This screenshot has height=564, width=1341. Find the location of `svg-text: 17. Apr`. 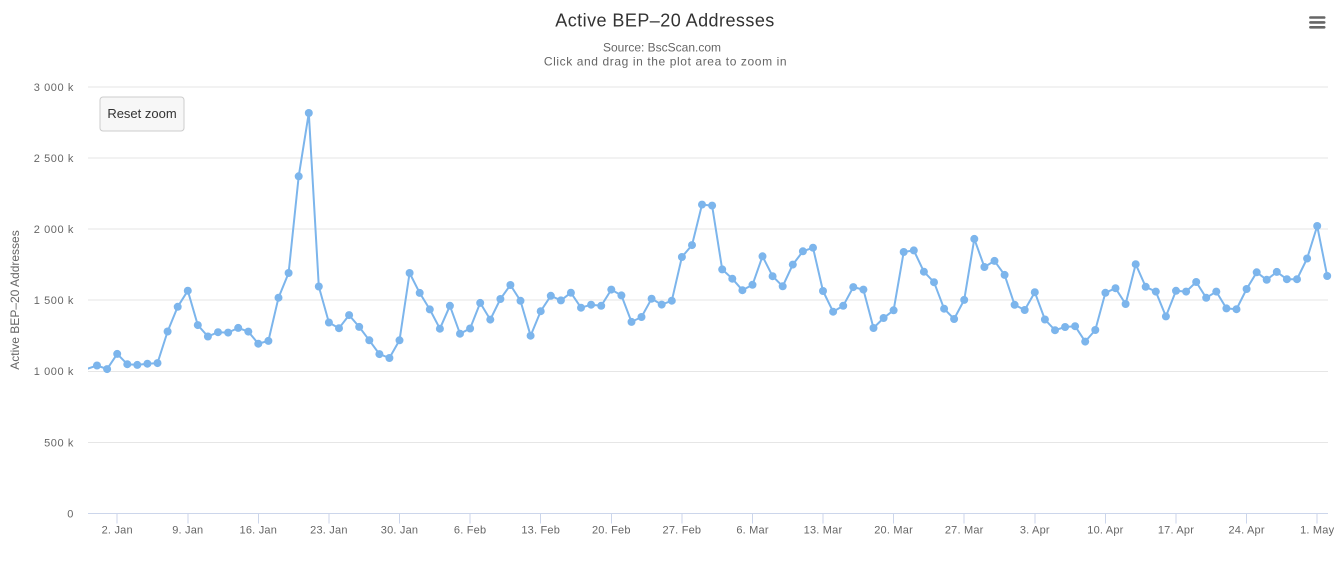

svg-text: 17. Apr is located at coordinates (1176, 531).